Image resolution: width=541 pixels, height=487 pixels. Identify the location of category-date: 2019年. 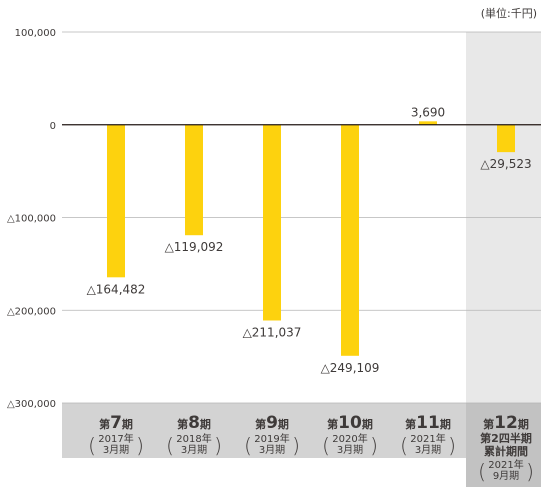
(271, 438).